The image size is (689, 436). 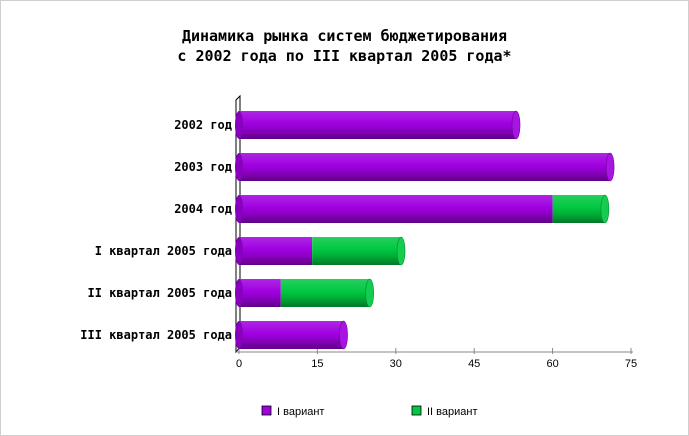 I want to click on x-tick-label: 45, so click(x=474, y=364).